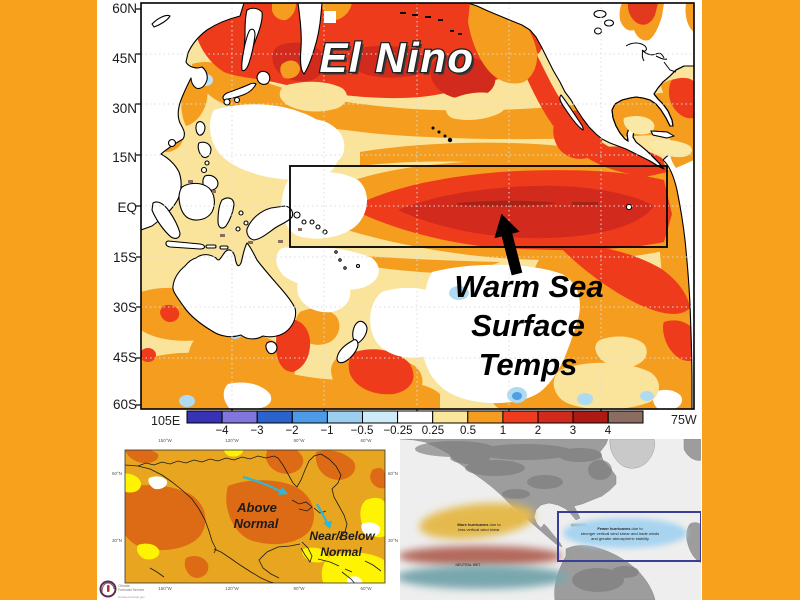 The image size is (800, 600). Describe the element at coordinates (608, 431) in the screenshot. I see `svg-text: 4` at that location.